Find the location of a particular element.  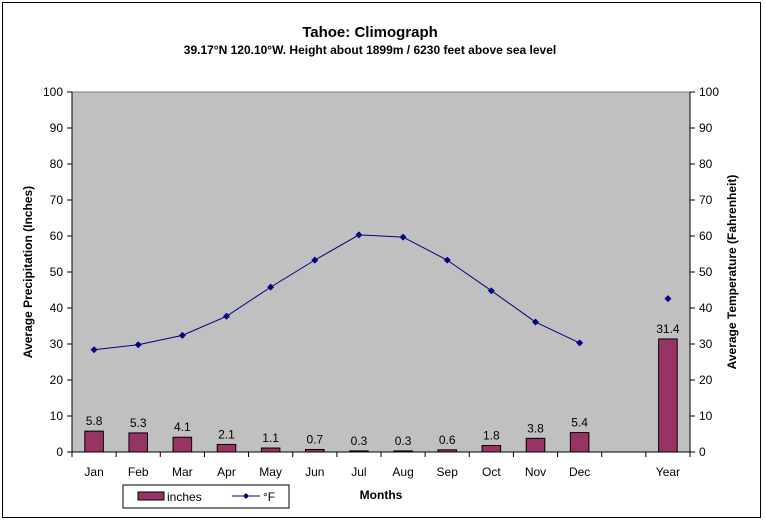

left-tick-label: 20 is located at coordinates (57, 380).